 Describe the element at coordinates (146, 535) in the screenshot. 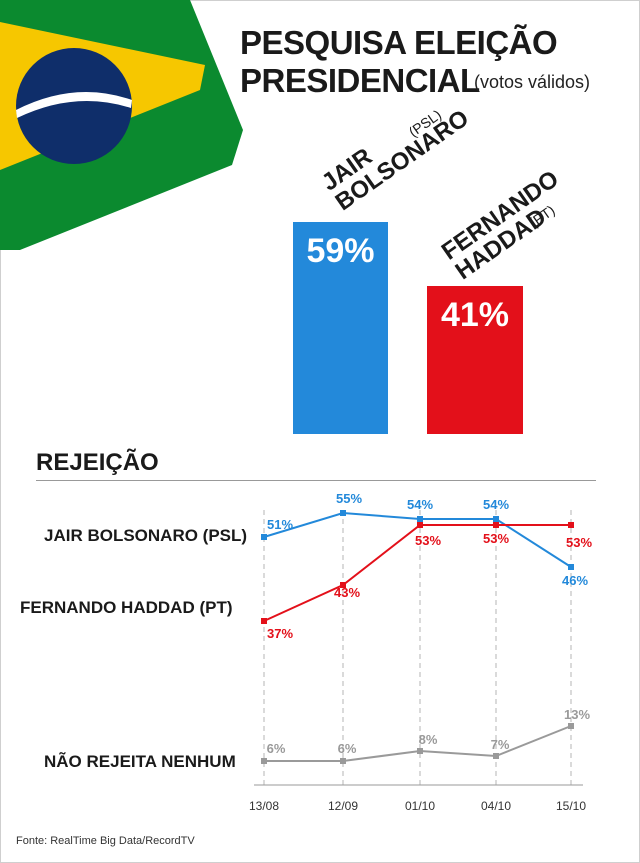

I see `row-label-bolsonaro: JAIR BOLSONARO (PSL)` at that location.